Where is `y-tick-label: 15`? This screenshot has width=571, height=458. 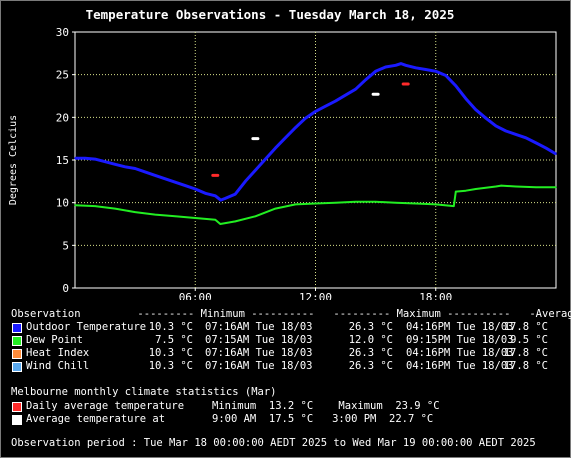
y-tick-label: 15 is located at coordinates (62, 160).